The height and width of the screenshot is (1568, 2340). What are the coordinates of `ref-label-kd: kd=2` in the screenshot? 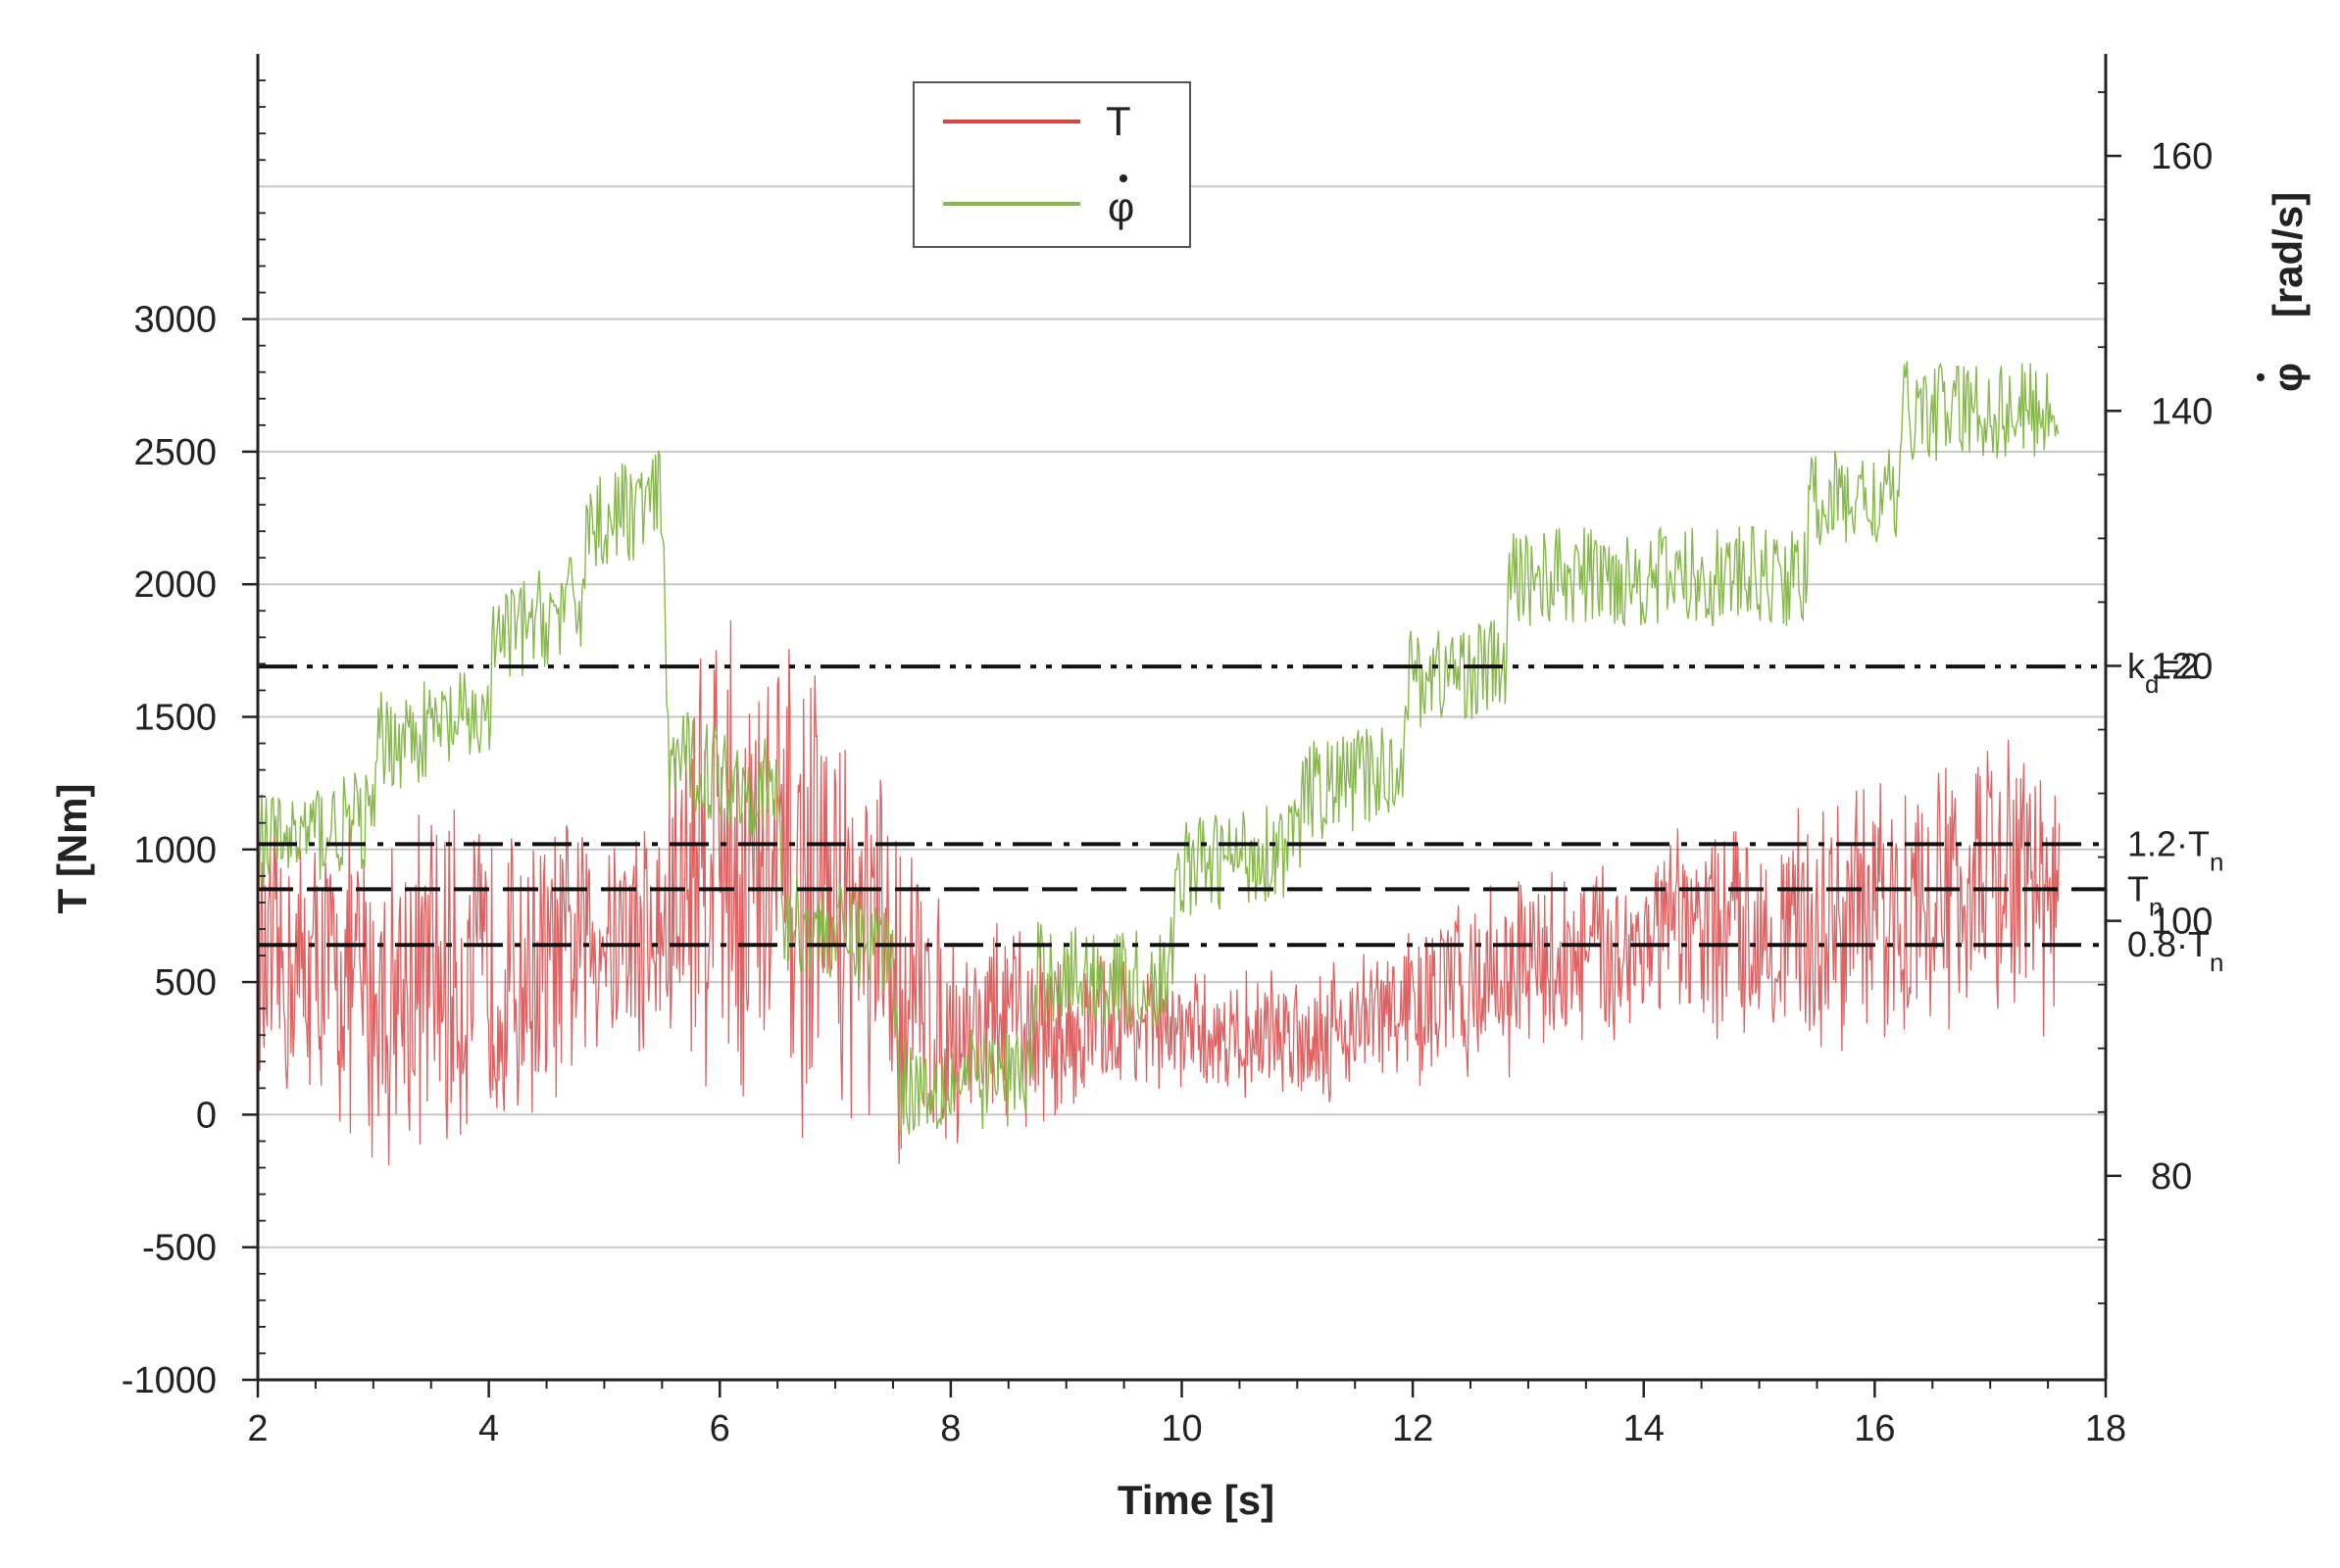 It's located at (2163, 672).